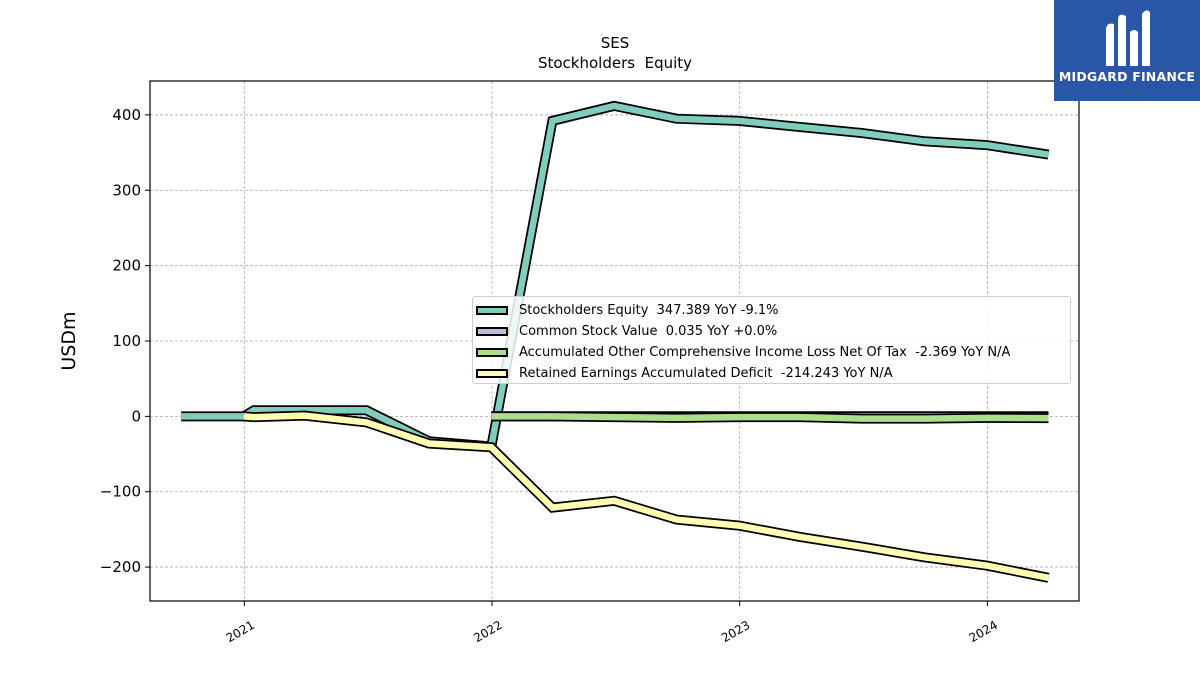 Image resolution: width=1200 pixels, height=675 pixels. What do you see at coordinates (69, 340) in the screenshot?
I see `y-axis-label: USDm` at bounding box center [69, 340].